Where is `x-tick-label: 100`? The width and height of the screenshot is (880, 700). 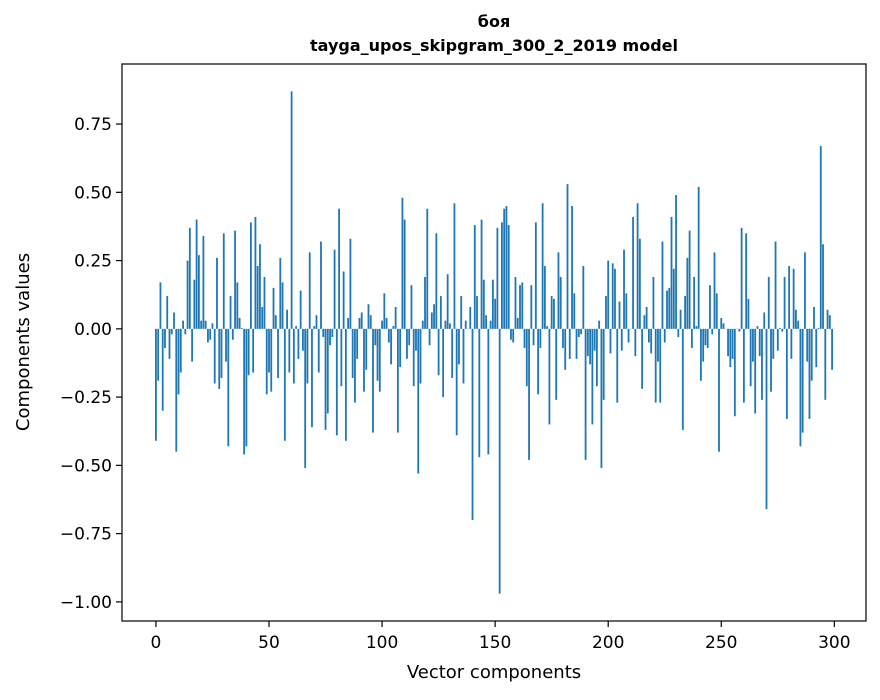
x-tick-label: 100 is located at coordinates (382, 643).